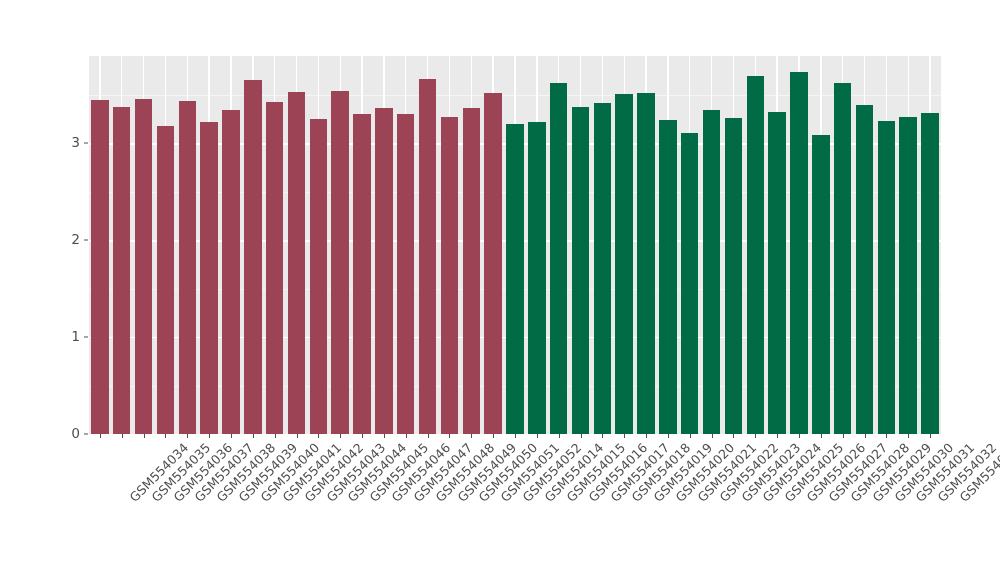 Image resolution: width=1000 pixels, height=580 pixels. What do you see at coordinates (75, 434) in the screenshot?
I see `y-axis-label: 0` at bounding box center [75, 434].